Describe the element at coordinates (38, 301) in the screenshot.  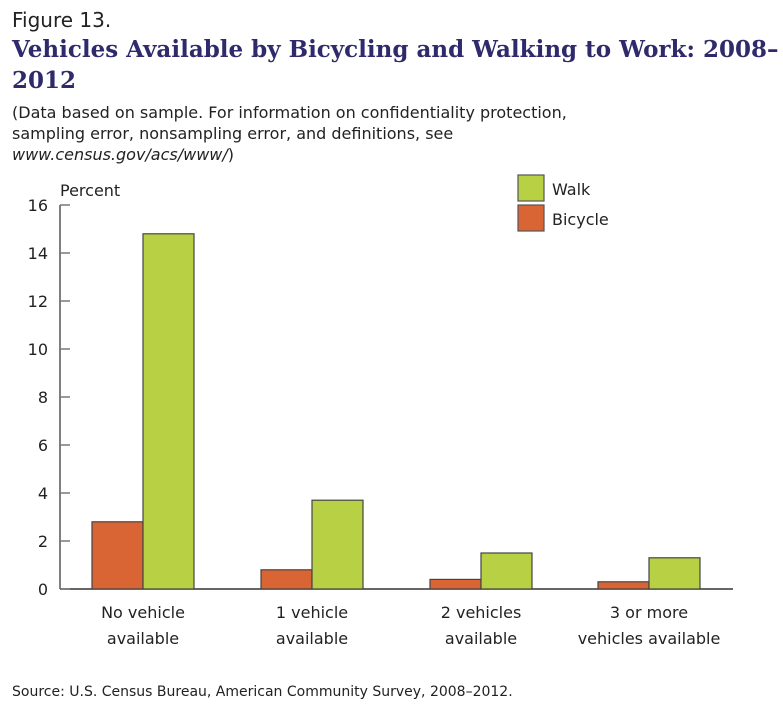
I see `y-tick-label: 12` at that location.